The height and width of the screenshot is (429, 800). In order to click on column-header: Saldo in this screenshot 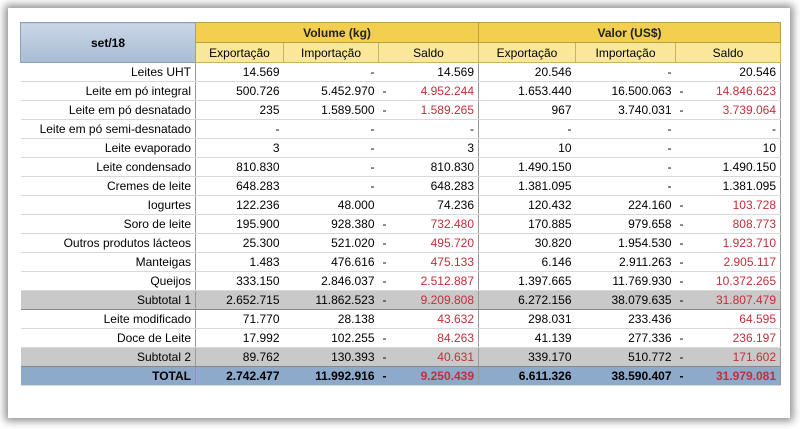, I will do `click(428, 52)`.